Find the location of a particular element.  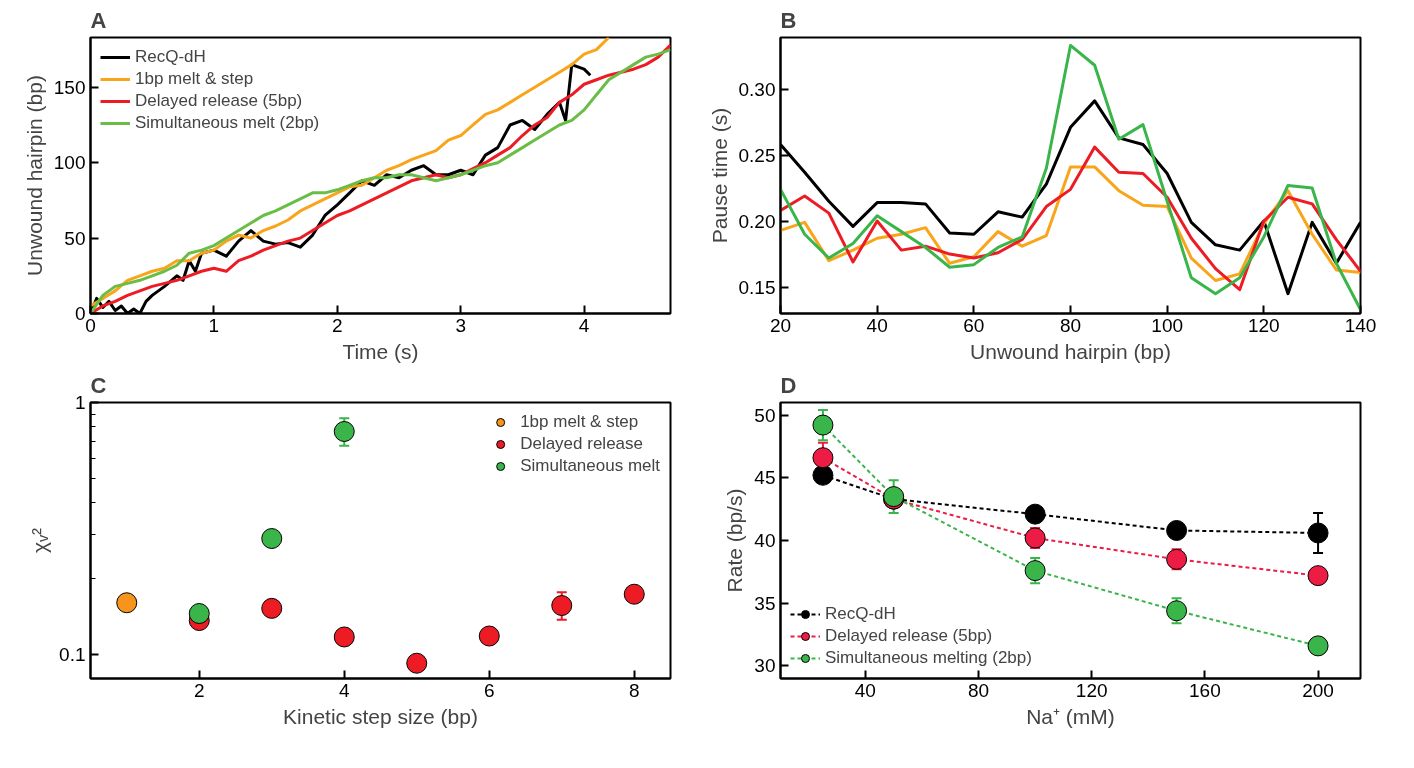

y-tick-label: 40 is located at coordinates (765, 540).